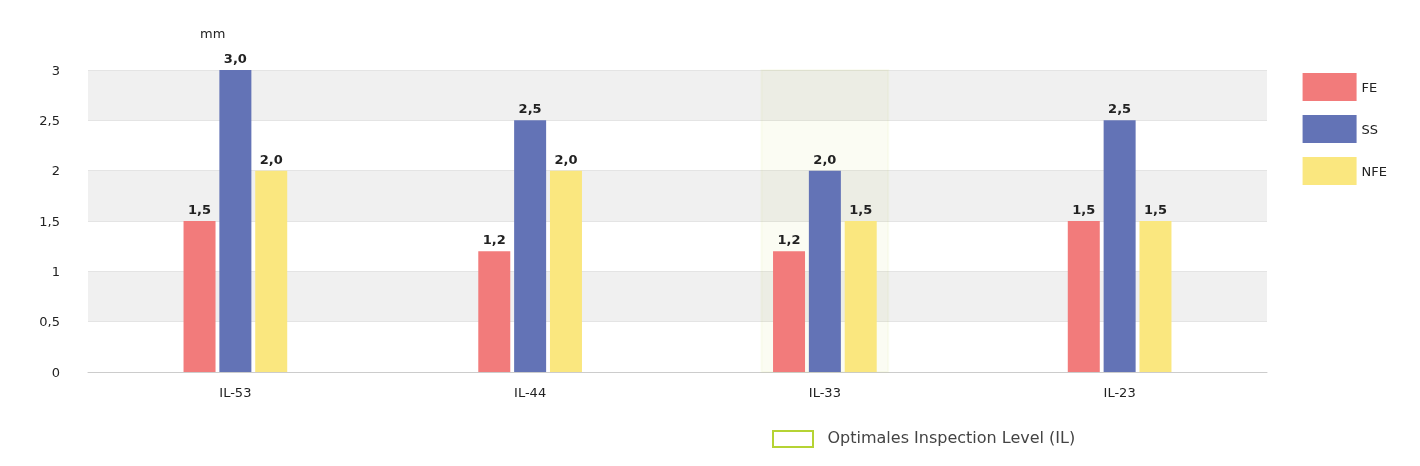 The width and height of the screenshot is (1420, 466). Describe the element at coordinates (49, 322) in the screenshot. I see `y-tick-label: 0,5` at that location.